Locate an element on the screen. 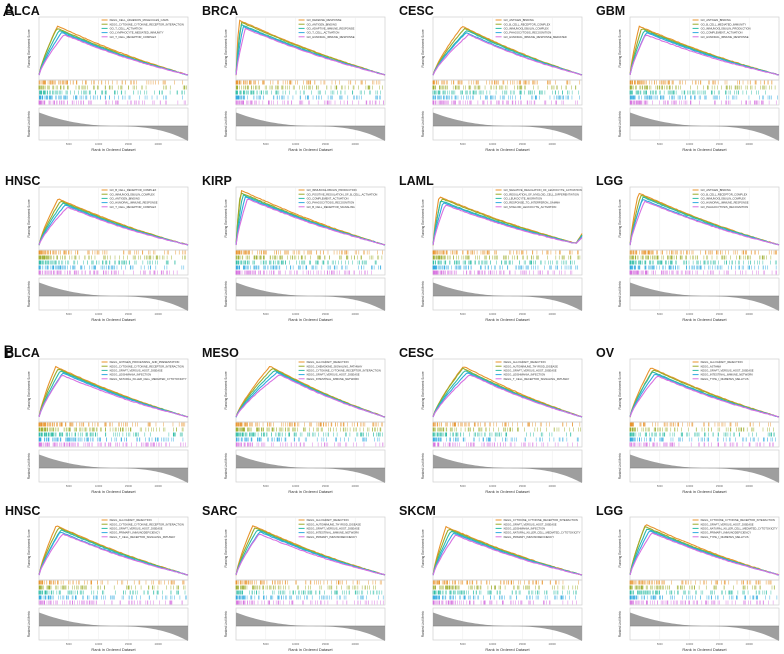  legend-label: KEGG_ANTIGEN_PROCESSING_AND_PRESENTATION is located at coordinates (145, 362).